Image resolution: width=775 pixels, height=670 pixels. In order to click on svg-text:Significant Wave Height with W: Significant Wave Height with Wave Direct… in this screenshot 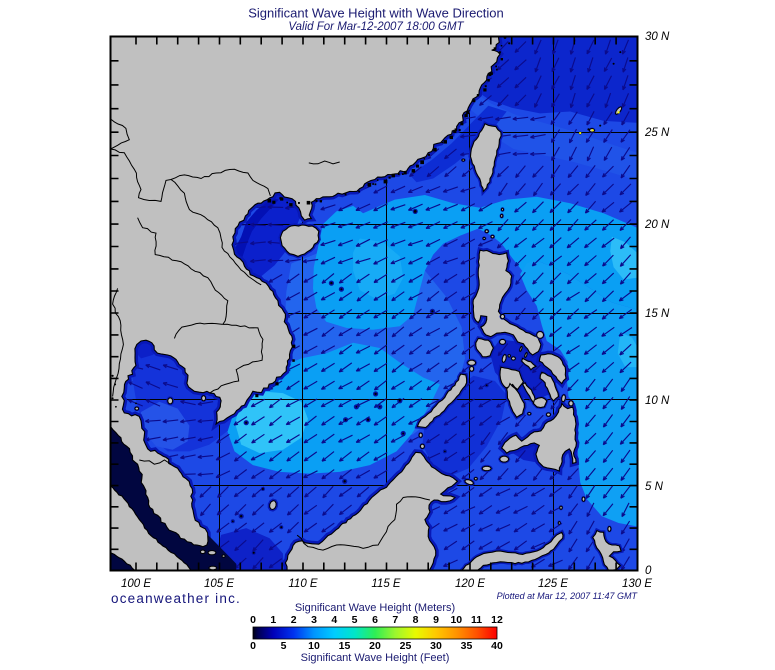, I will do `click(376, 13)`.